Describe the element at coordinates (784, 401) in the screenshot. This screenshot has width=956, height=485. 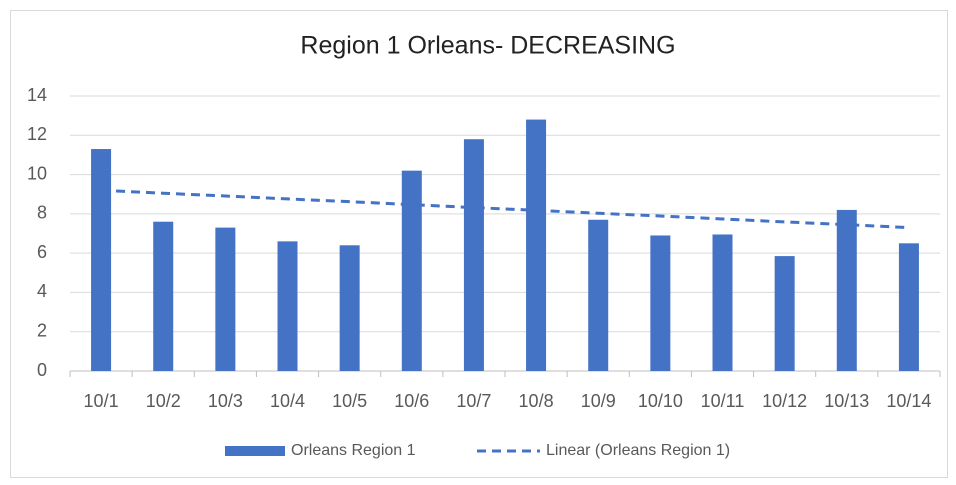
I see `x-tick-label: 10/12` at that location.